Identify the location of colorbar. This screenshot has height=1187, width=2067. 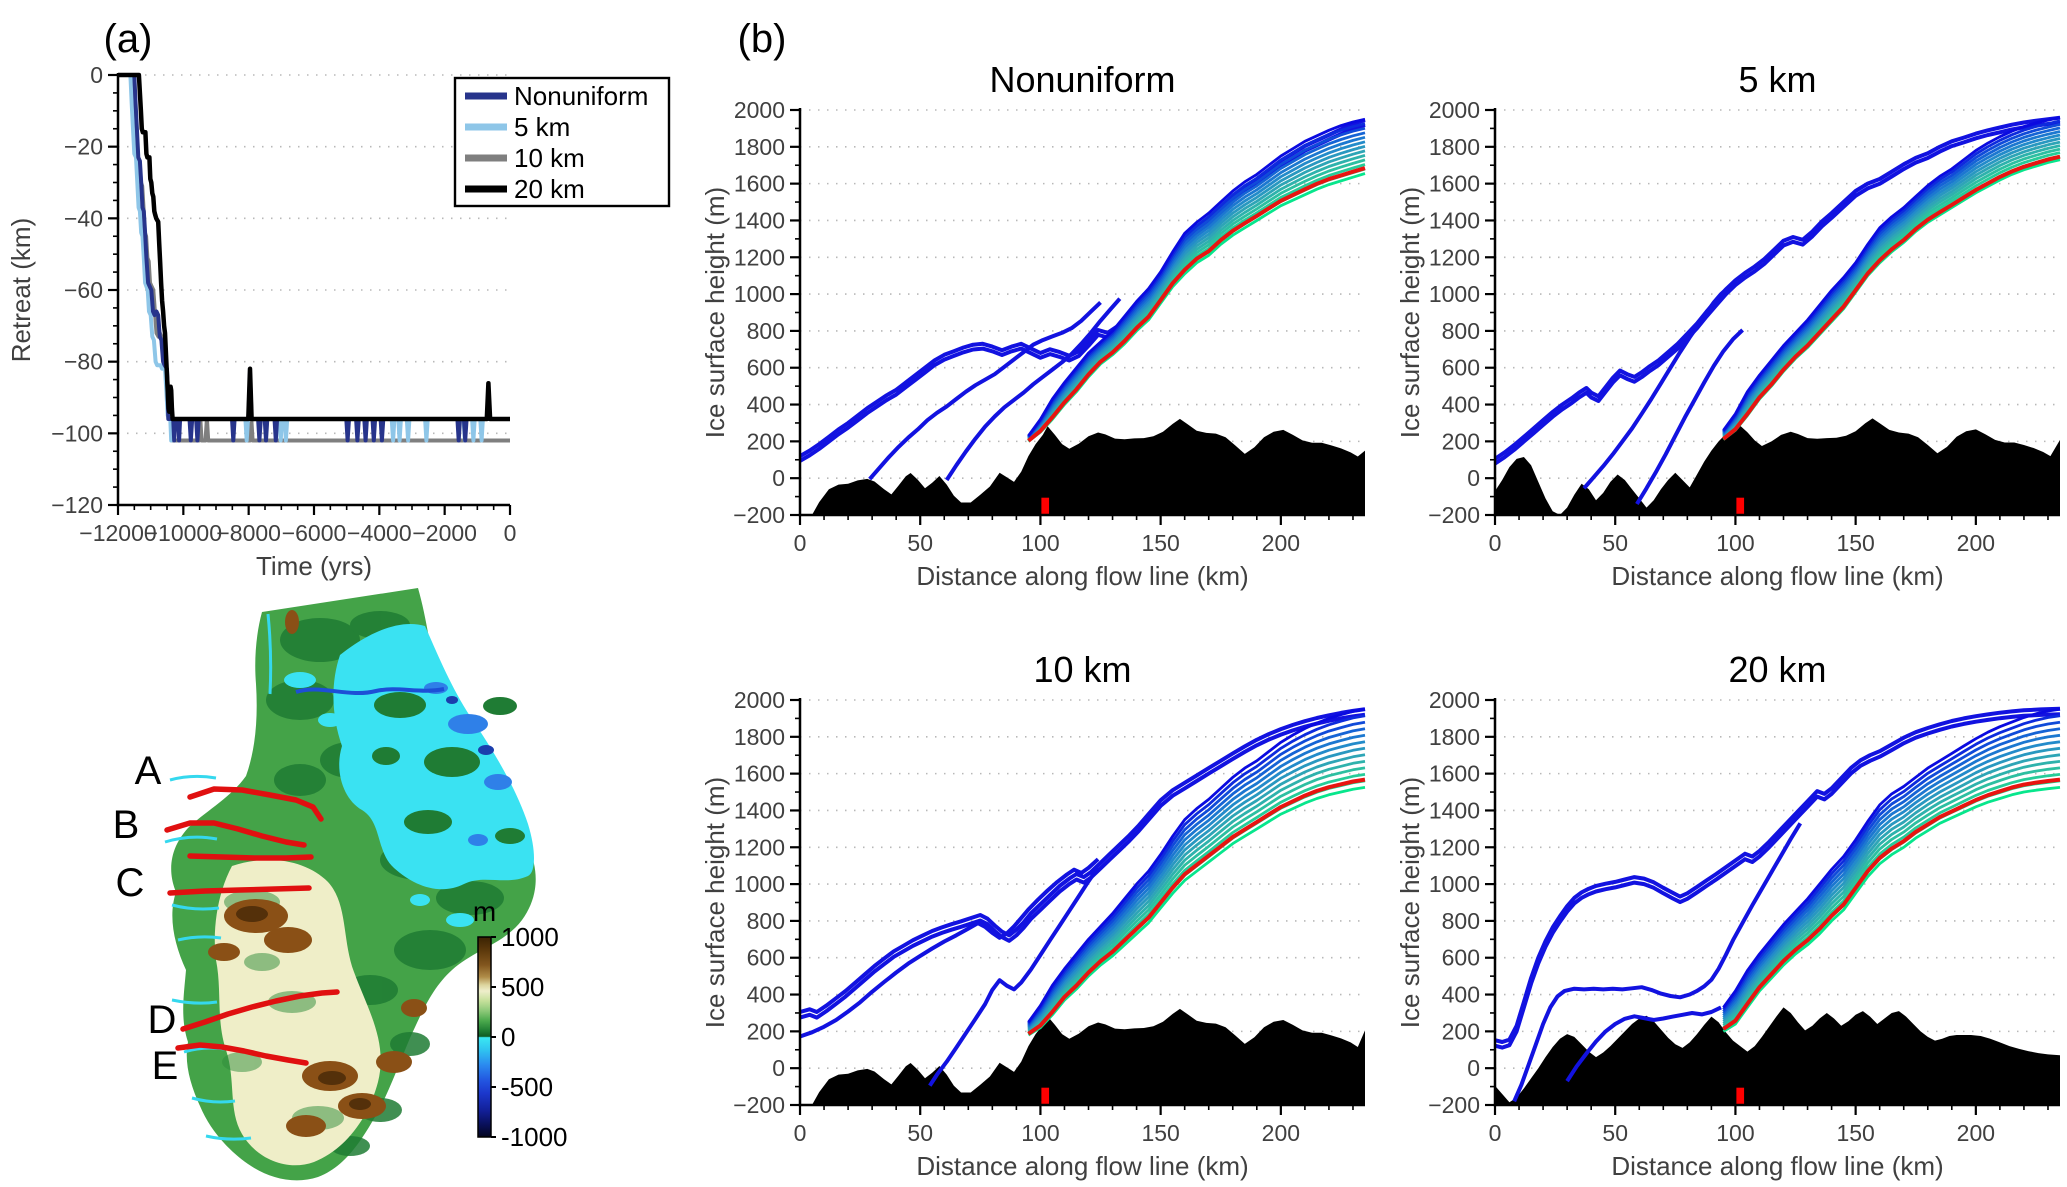
(484, 1037).